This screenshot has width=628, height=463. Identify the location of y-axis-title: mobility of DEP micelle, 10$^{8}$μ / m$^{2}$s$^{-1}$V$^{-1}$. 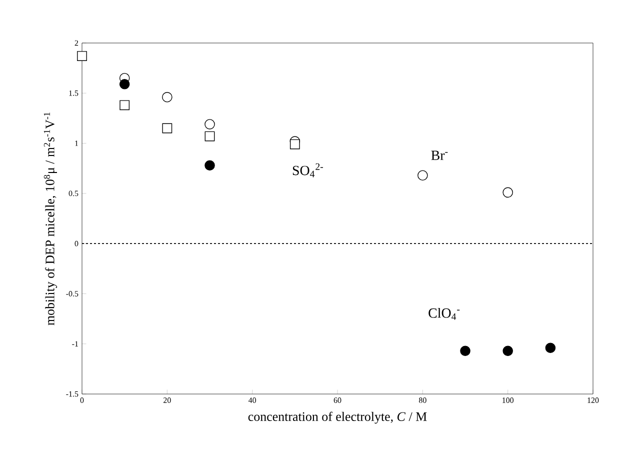
(51, 219).